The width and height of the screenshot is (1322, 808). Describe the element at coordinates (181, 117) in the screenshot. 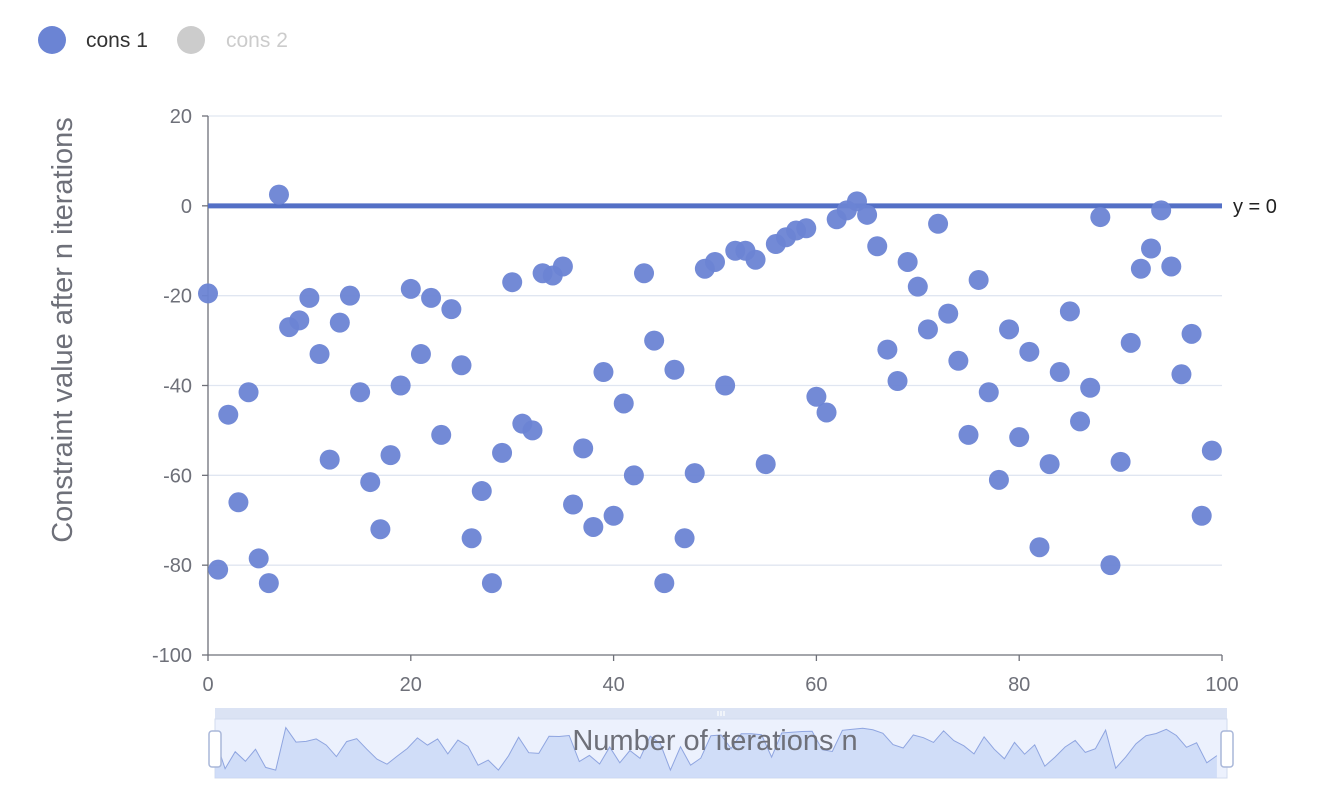

I see `y-tick-label: 20` at that location.